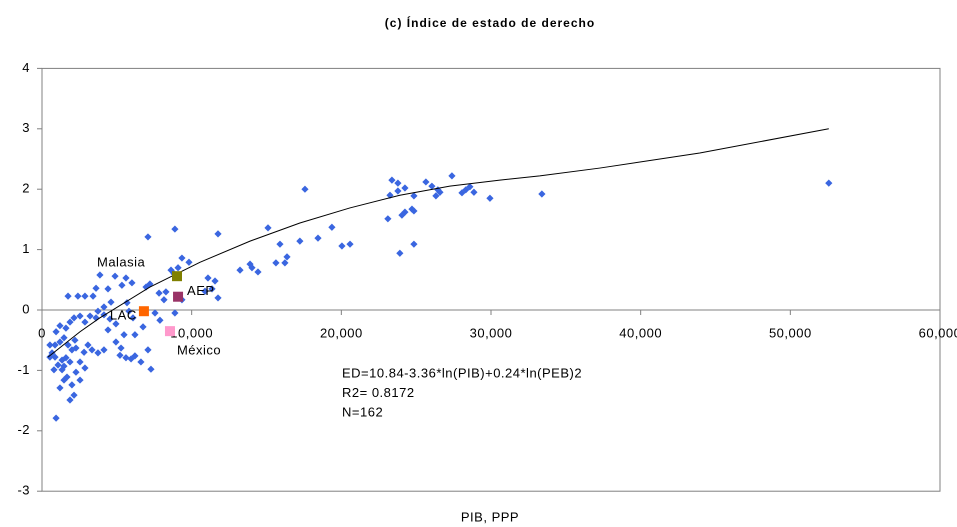  What do you see at coordinates (26, 127) in the screenshot?
I see `y-tick-label: 3` at bounding box center [26, 127].